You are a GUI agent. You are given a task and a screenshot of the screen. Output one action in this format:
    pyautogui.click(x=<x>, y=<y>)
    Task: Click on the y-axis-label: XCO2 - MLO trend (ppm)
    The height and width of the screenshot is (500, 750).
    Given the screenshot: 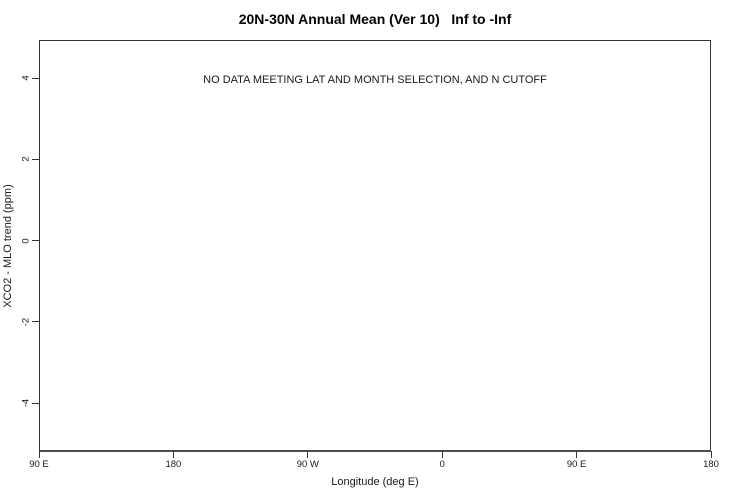 What is the action you would take?
    pyautogui.click(x=8, y=246)
    